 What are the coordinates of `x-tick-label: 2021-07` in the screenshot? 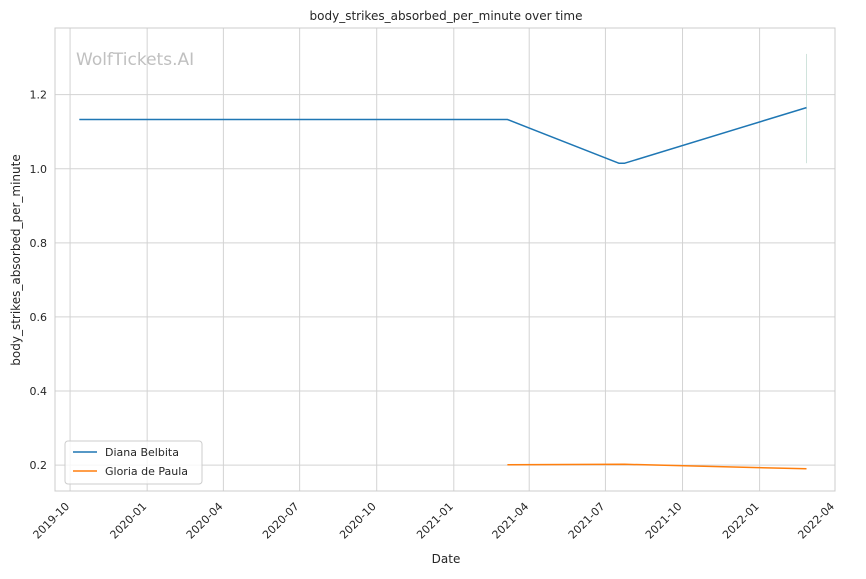 It's located at (587, 521).